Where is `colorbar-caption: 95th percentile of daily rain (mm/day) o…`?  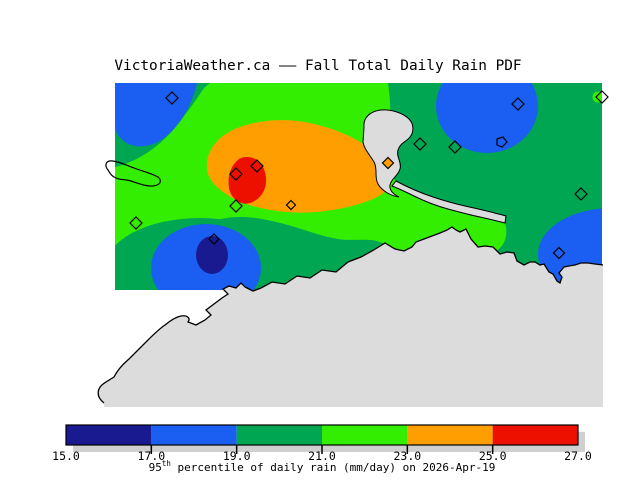
colorbar-caption: 95th percentile of daily rain (mm/day) o… is located at coordinates (322, 466).